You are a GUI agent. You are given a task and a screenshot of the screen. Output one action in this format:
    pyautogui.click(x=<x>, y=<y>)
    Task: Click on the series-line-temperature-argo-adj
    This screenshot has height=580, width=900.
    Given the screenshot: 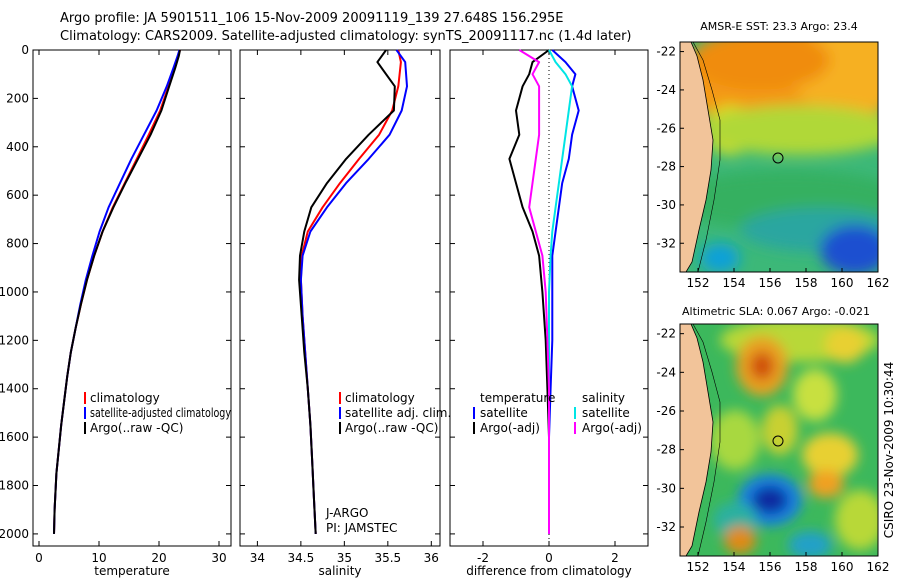 What is the action you would take?
    pyautogui.click(x=529, y=291)
    